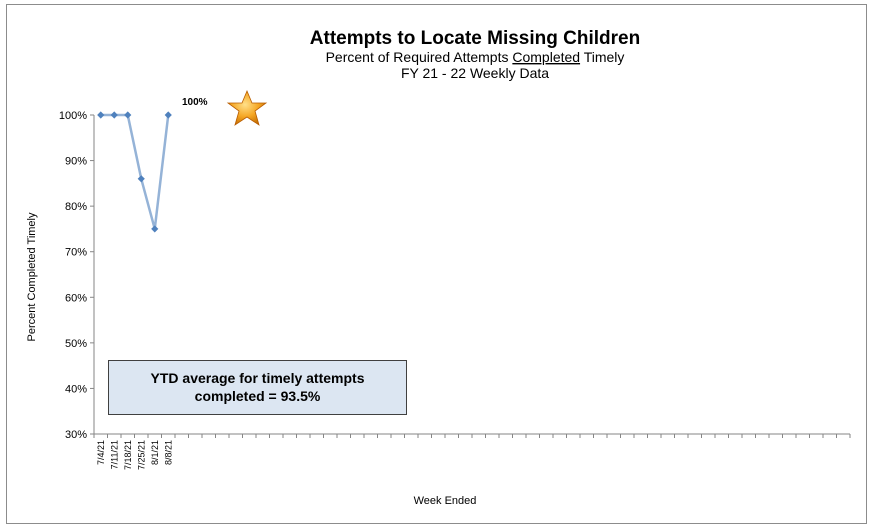 The width and height of the screenshot is (875, 530). I want to click on y-tick-label: 80%, so click(76, 207).